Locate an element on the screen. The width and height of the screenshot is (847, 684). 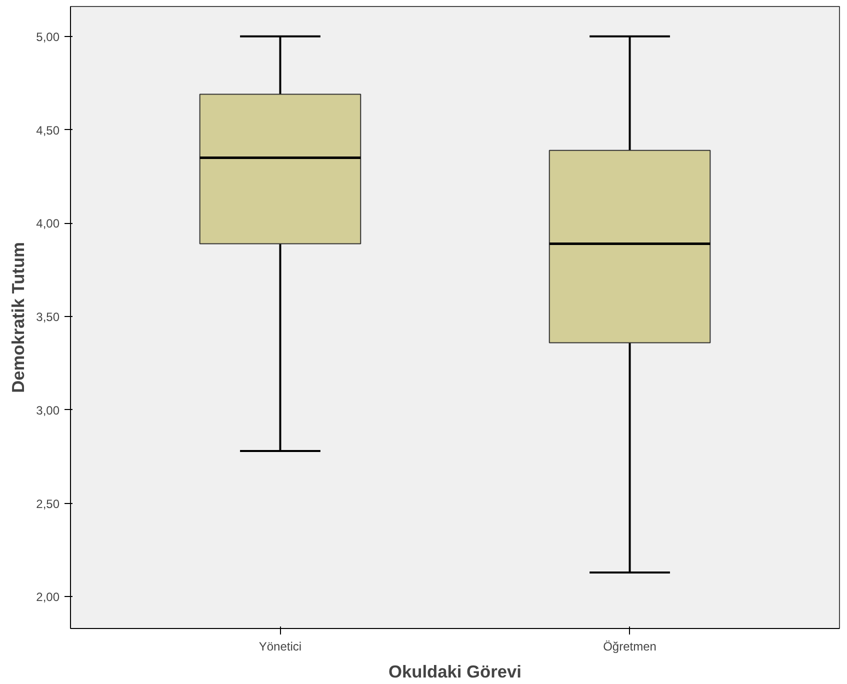
y-tick-label: 4,00 is located at coordinates (48, 223).